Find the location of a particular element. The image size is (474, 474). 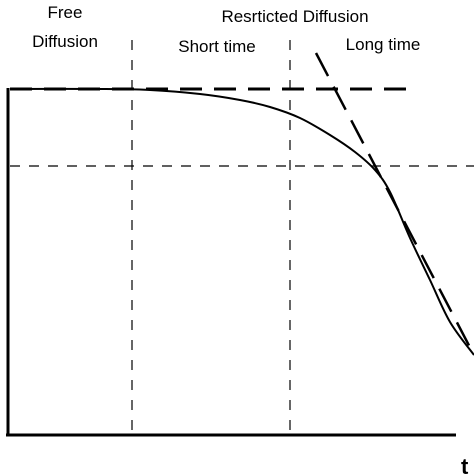

free-label-line2: Diffusion is located at coordinates (65, 41).